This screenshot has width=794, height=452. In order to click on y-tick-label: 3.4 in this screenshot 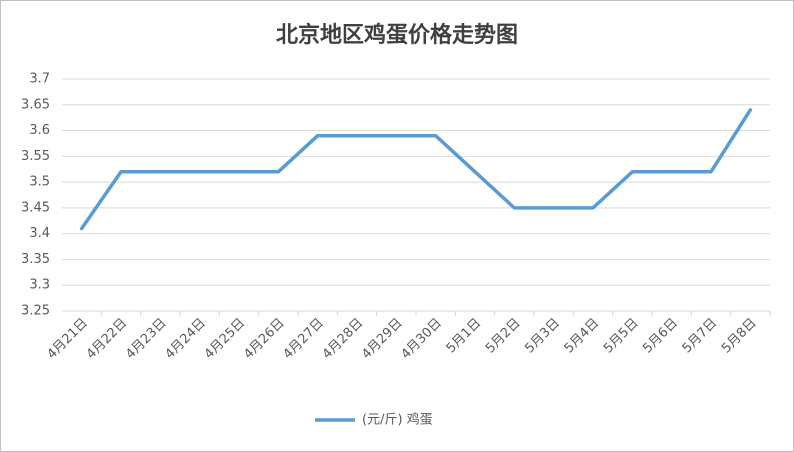, I will do `click(39, 233)`.